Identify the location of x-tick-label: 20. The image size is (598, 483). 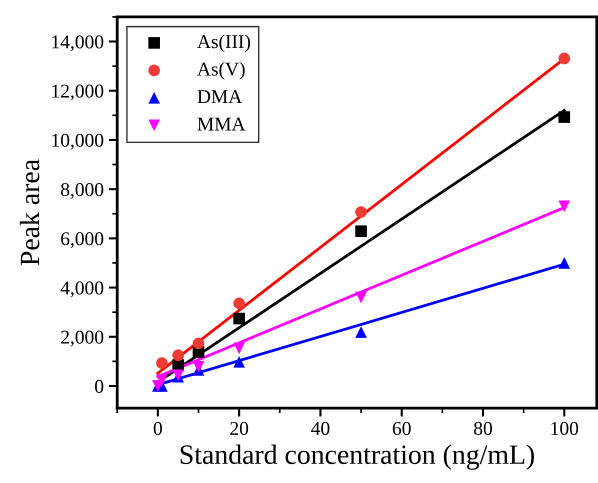
(239, 429).